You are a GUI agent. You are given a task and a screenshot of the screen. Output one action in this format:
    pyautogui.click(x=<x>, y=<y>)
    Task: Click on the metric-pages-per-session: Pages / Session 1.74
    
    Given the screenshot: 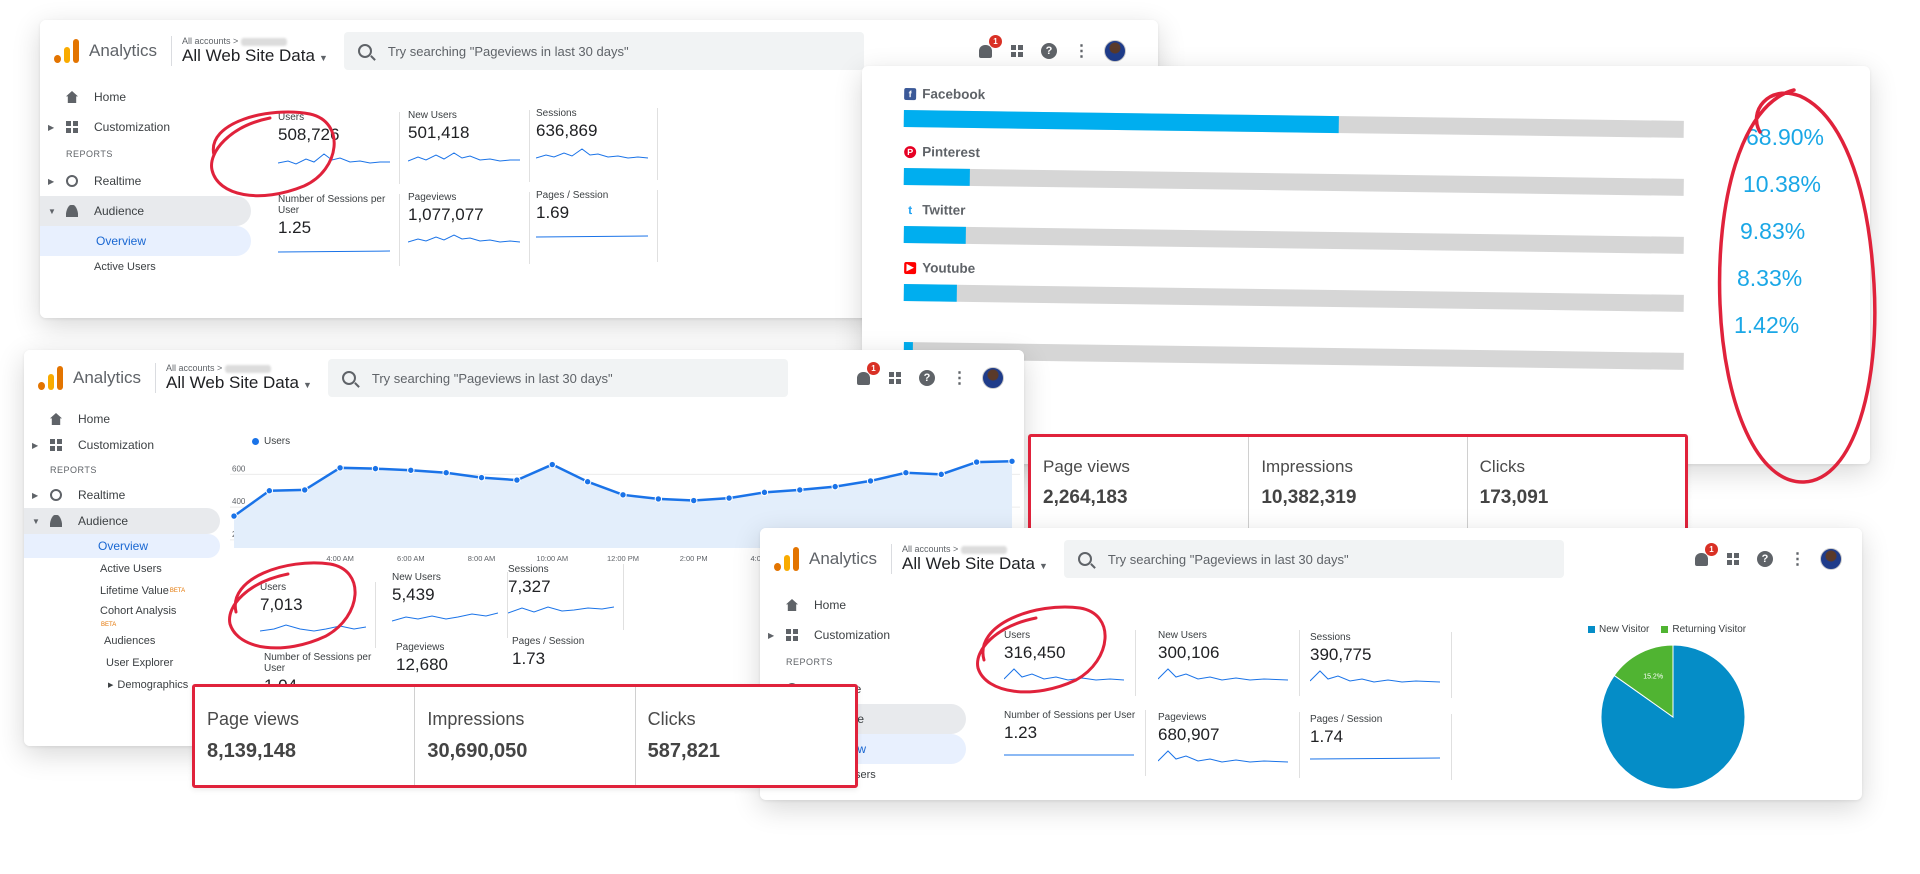 What is the action you would take?
    pyautogui.click(x=1381, y=747)
    